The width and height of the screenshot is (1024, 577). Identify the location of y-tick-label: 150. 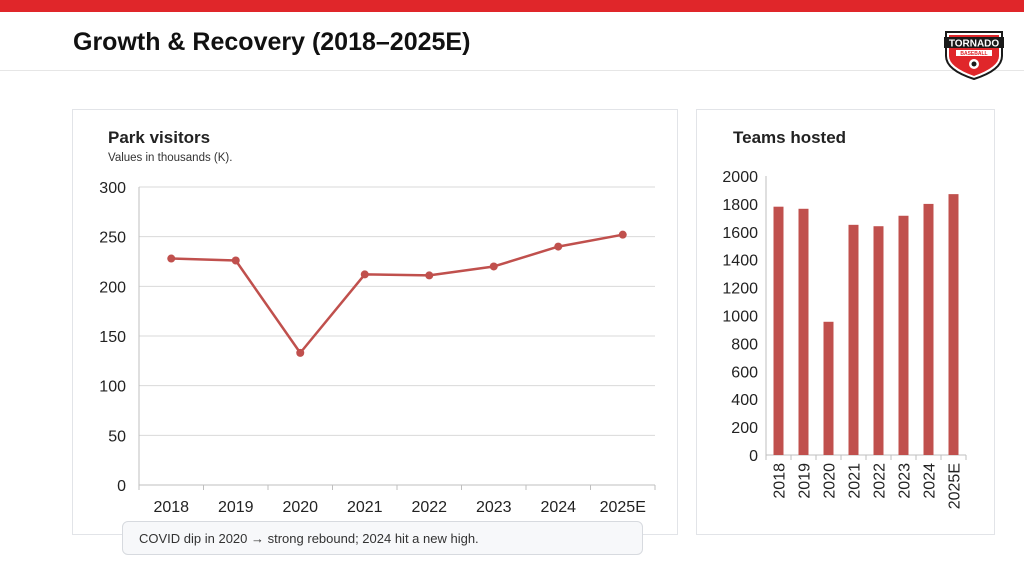
(112, 337).